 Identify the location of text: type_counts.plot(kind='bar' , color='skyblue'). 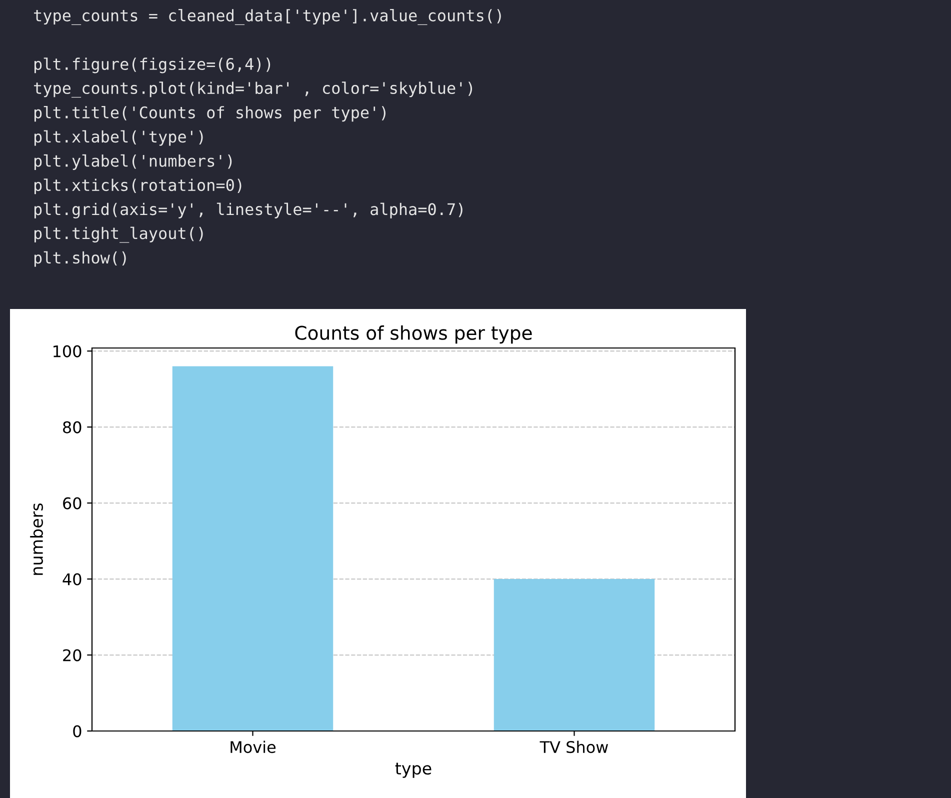
(253, 90).